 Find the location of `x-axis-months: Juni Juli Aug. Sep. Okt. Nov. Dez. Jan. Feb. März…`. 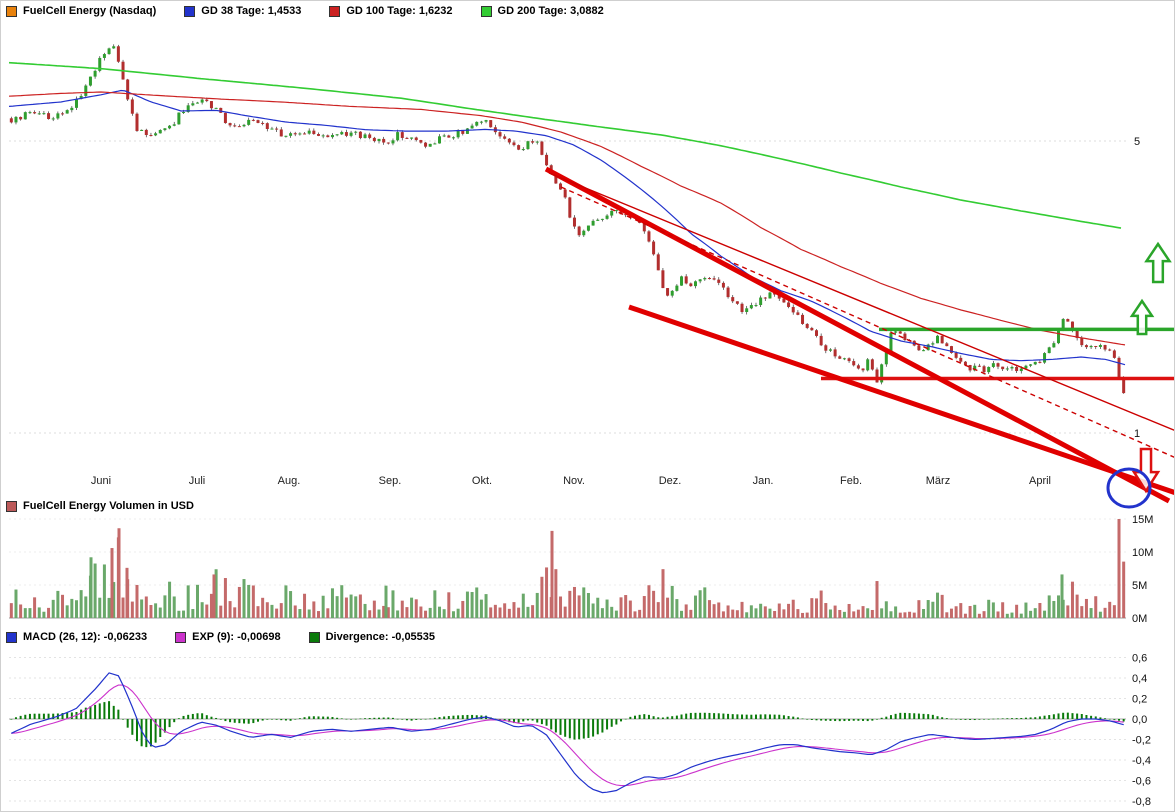

x-axis-months: Juni Juli Aug. Sep. Okt. Nov. Dez. Jan. Feb. März… is located at coordinates (587, 483).